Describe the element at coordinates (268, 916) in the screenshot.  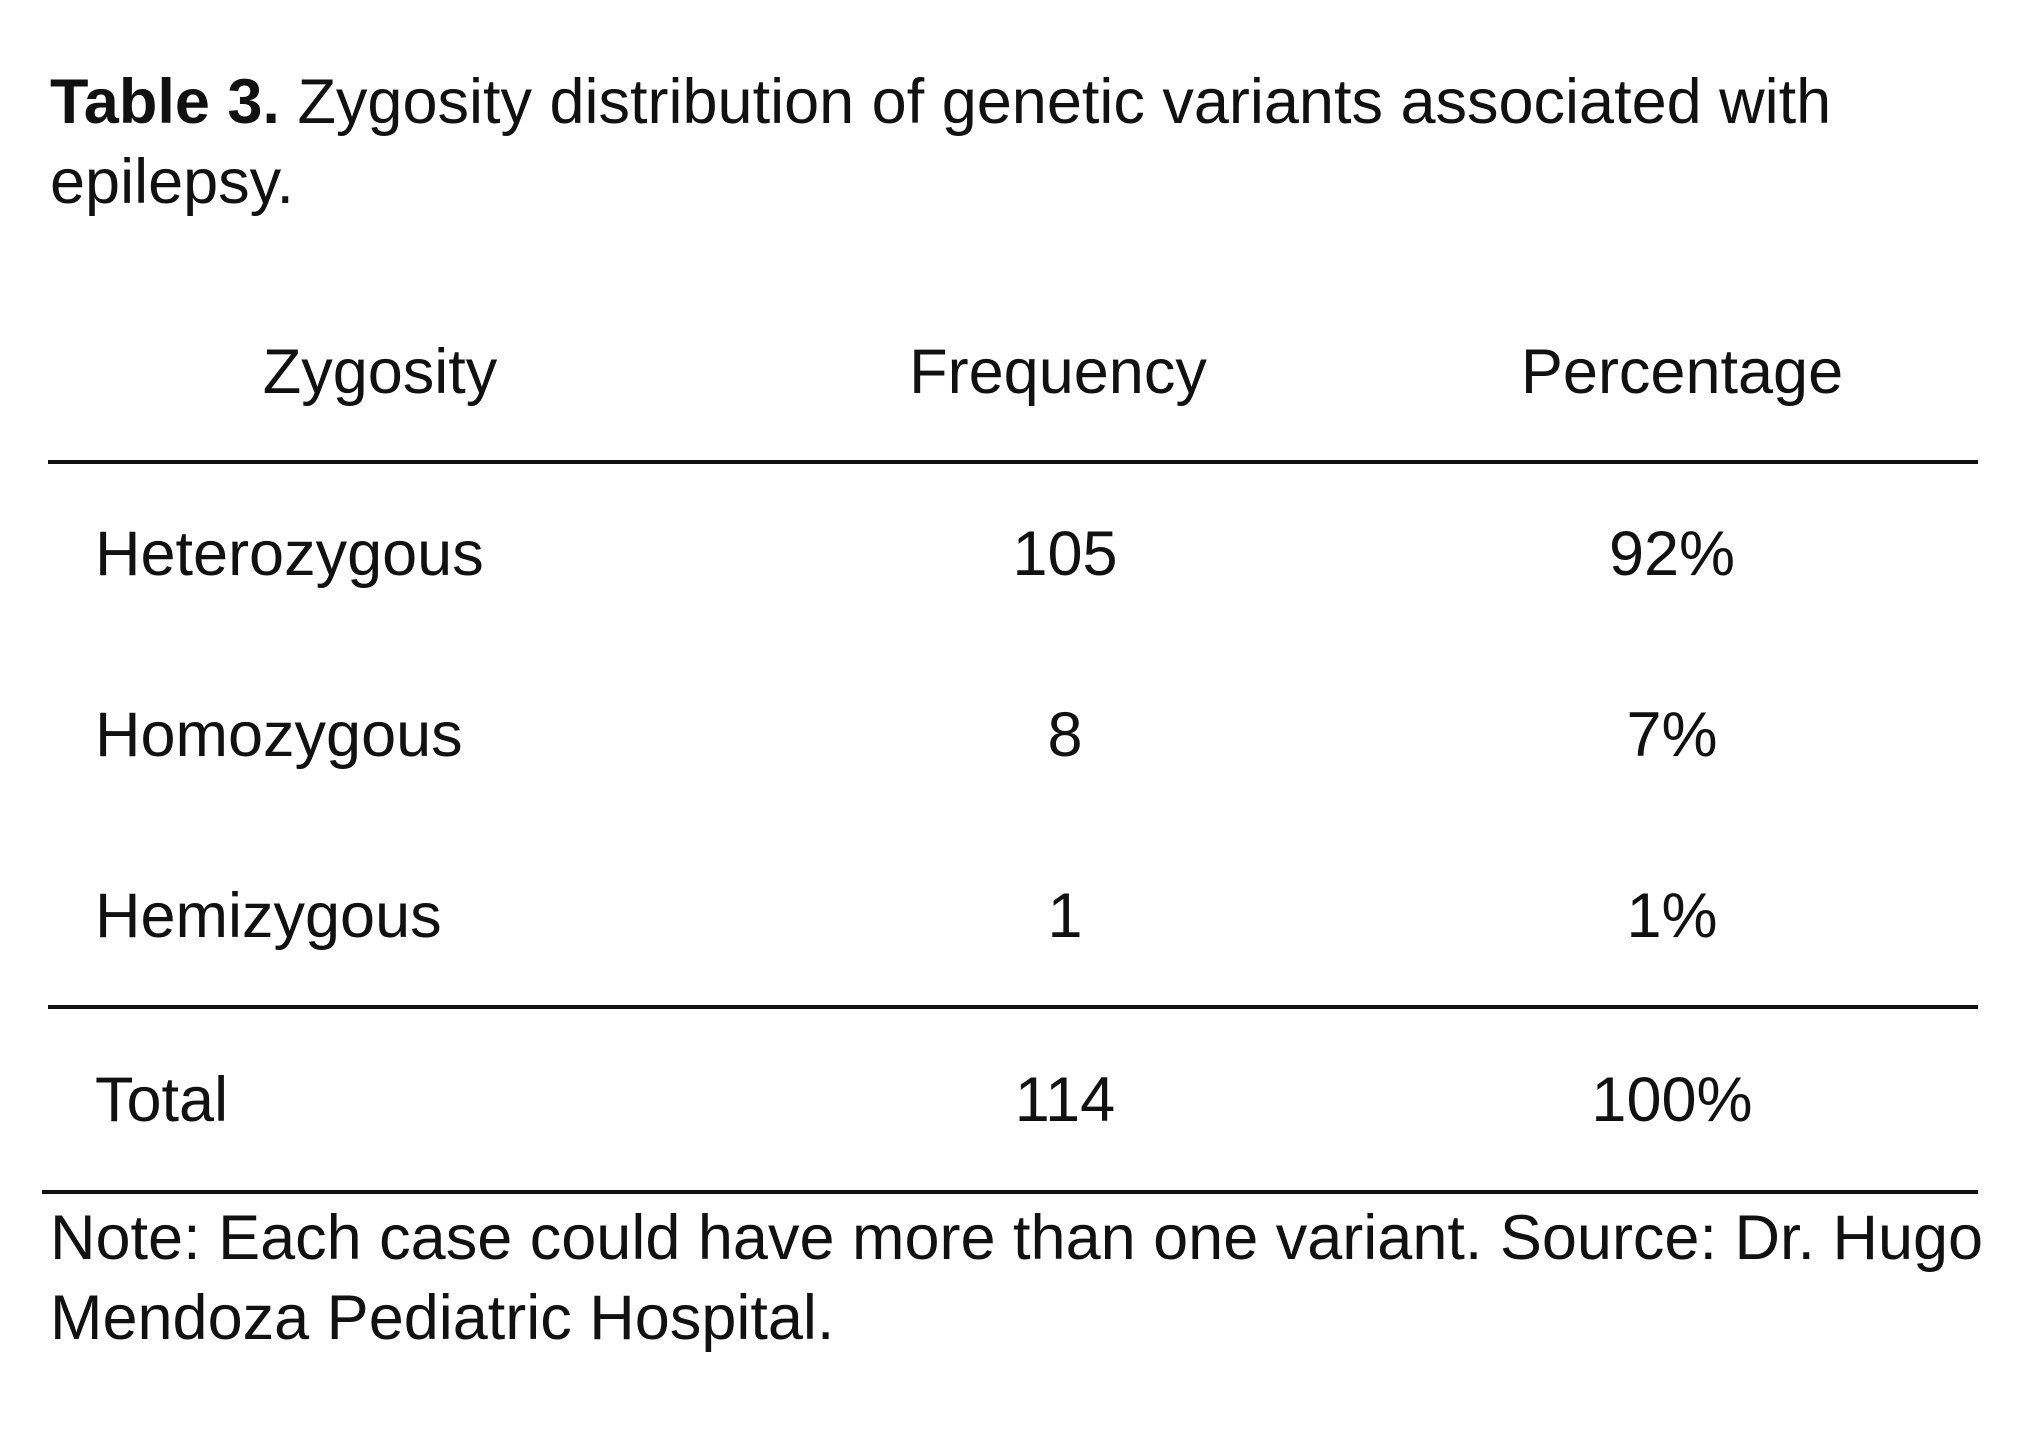
I see `table-cell-zygosity: Hemizygous` at that location.